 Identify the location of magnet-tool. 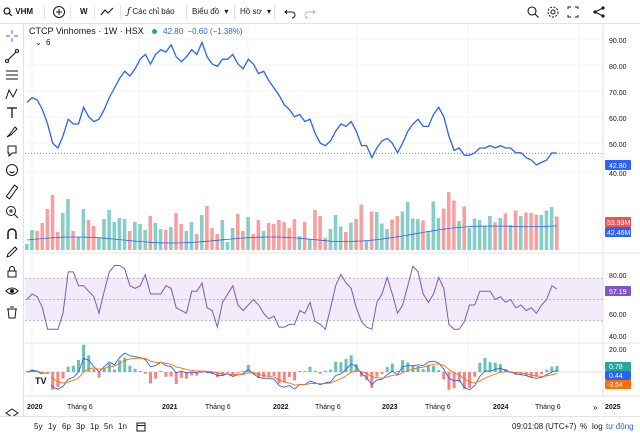
(12, 234).